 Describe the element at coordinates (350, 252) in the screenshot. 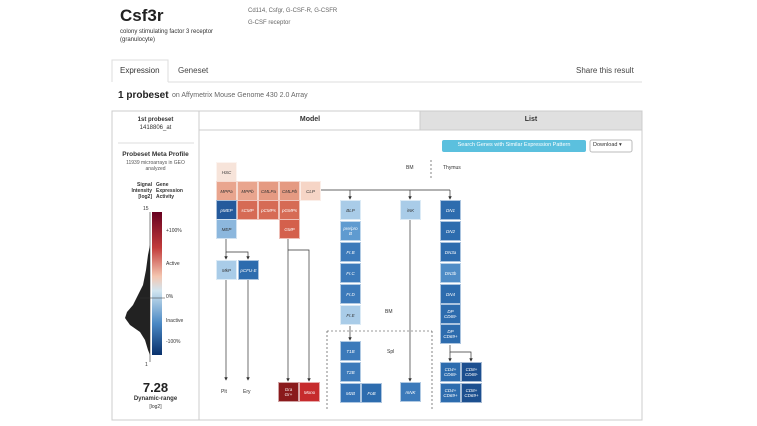

I see `cell-node: Fr.B` at that location.